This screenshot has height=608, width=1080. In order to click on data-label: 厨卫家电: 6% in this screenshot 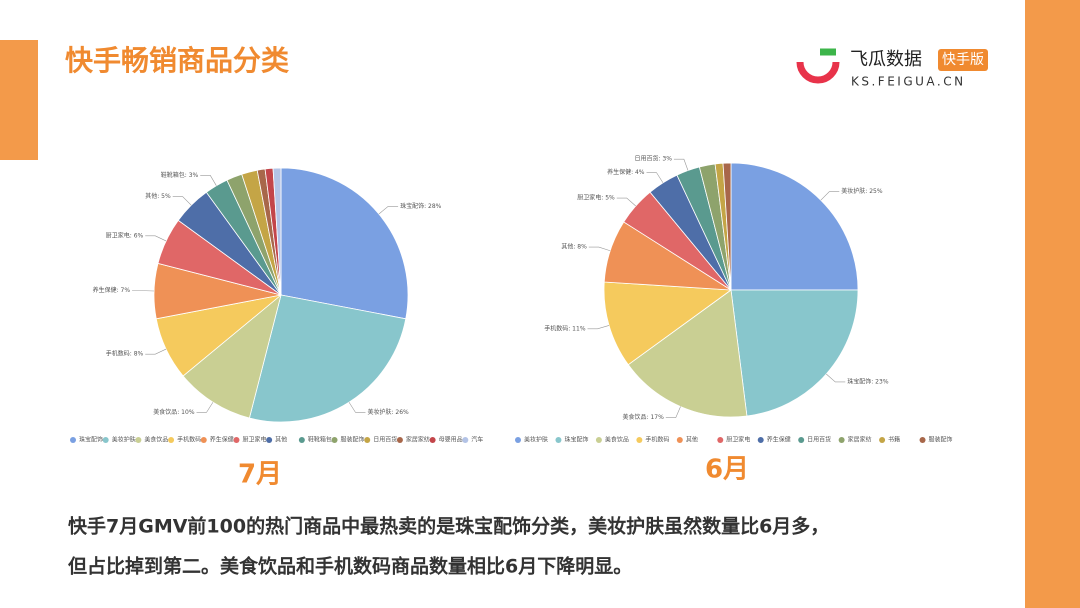, I will do `click(125, 235)`.